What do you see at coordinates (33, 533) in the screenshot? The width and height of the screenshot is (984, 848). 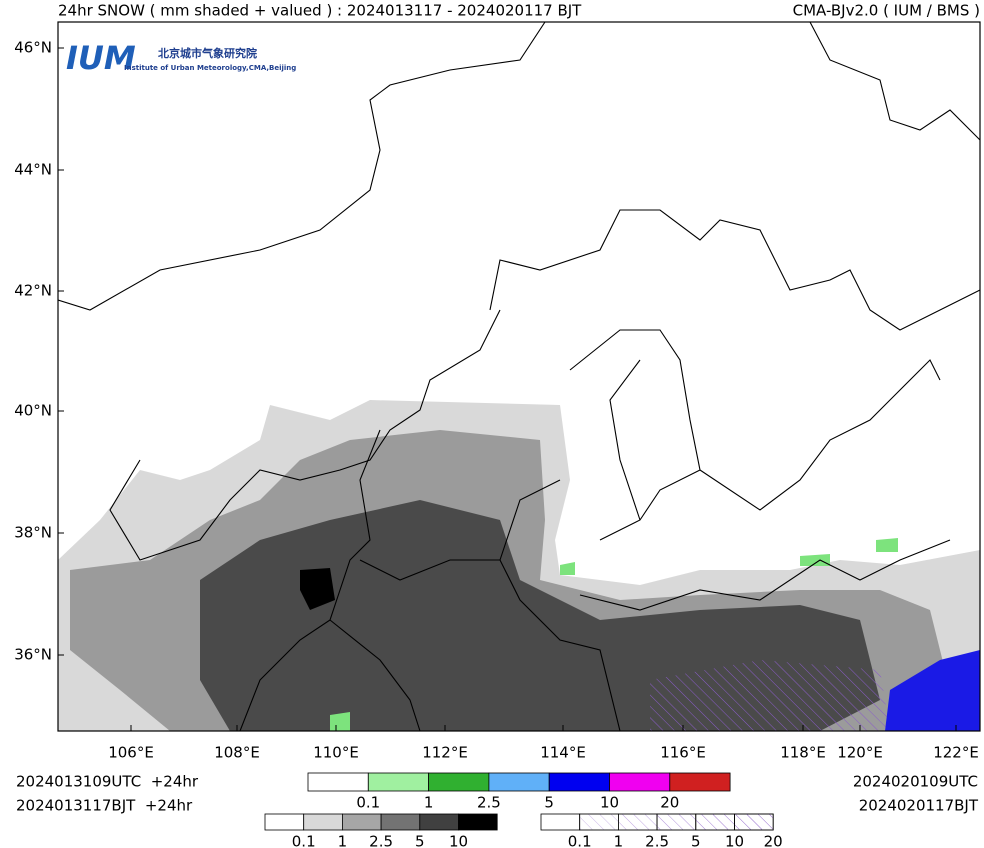 I see `lat-label: 38°N` at bounding box center [33, 533].